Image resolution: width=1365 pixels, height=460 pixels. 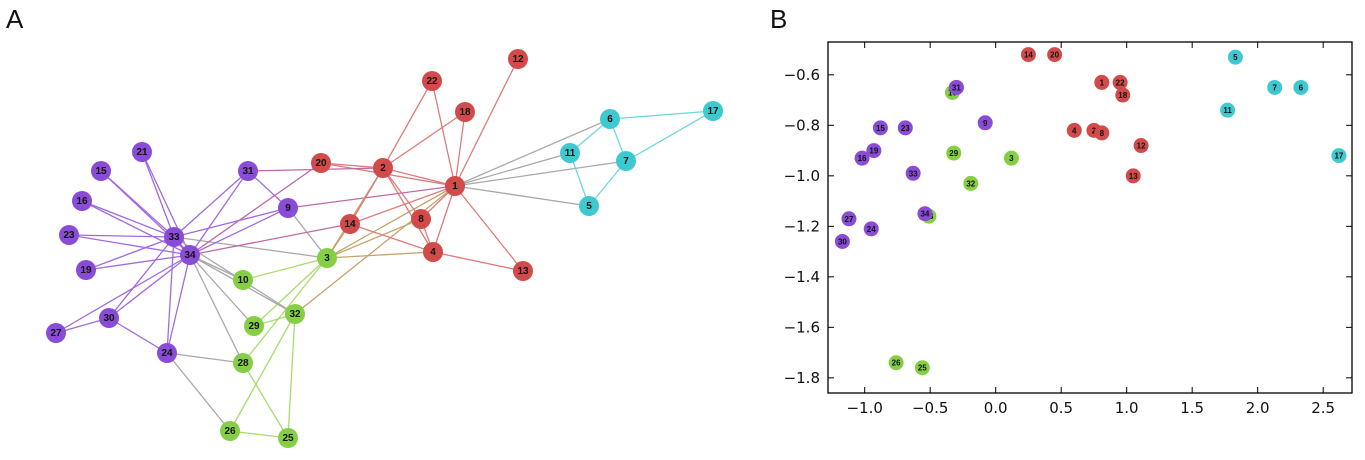 I want to click on network-node: 17, so click(x=713, y=111).